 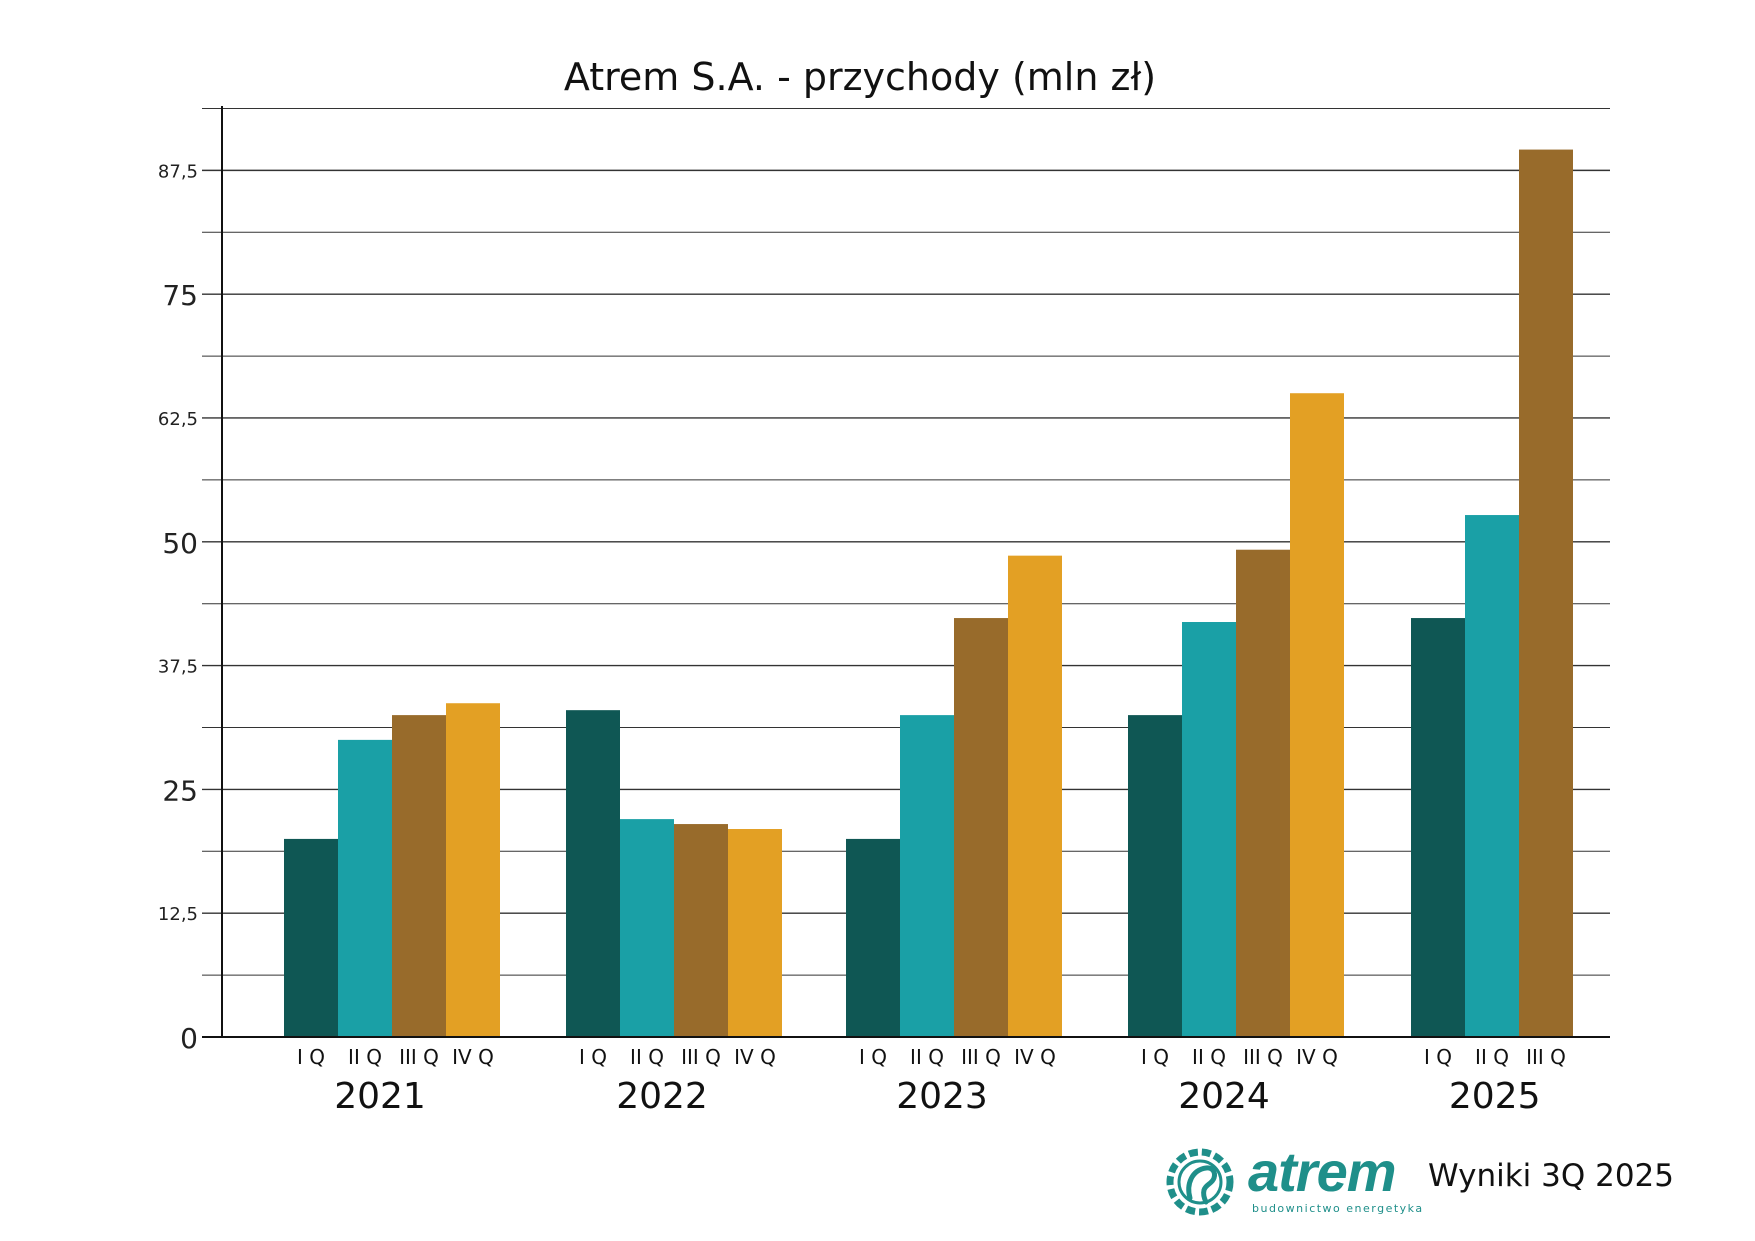 What do you see at coordinates (1322, 1171) in the screenshot?
I see `logo-wordmark: atrem` at bounding box center [1322, 1171].